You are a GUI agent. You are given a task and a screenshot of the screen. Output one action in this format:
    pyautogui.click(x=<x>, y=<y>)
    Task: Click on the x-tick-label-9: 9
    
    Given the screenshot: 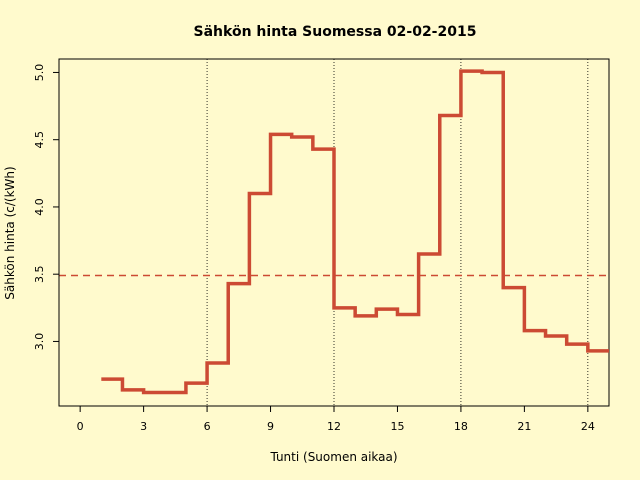 What is the action you would take?
    pyautogui.click(x=270, y=426)
    